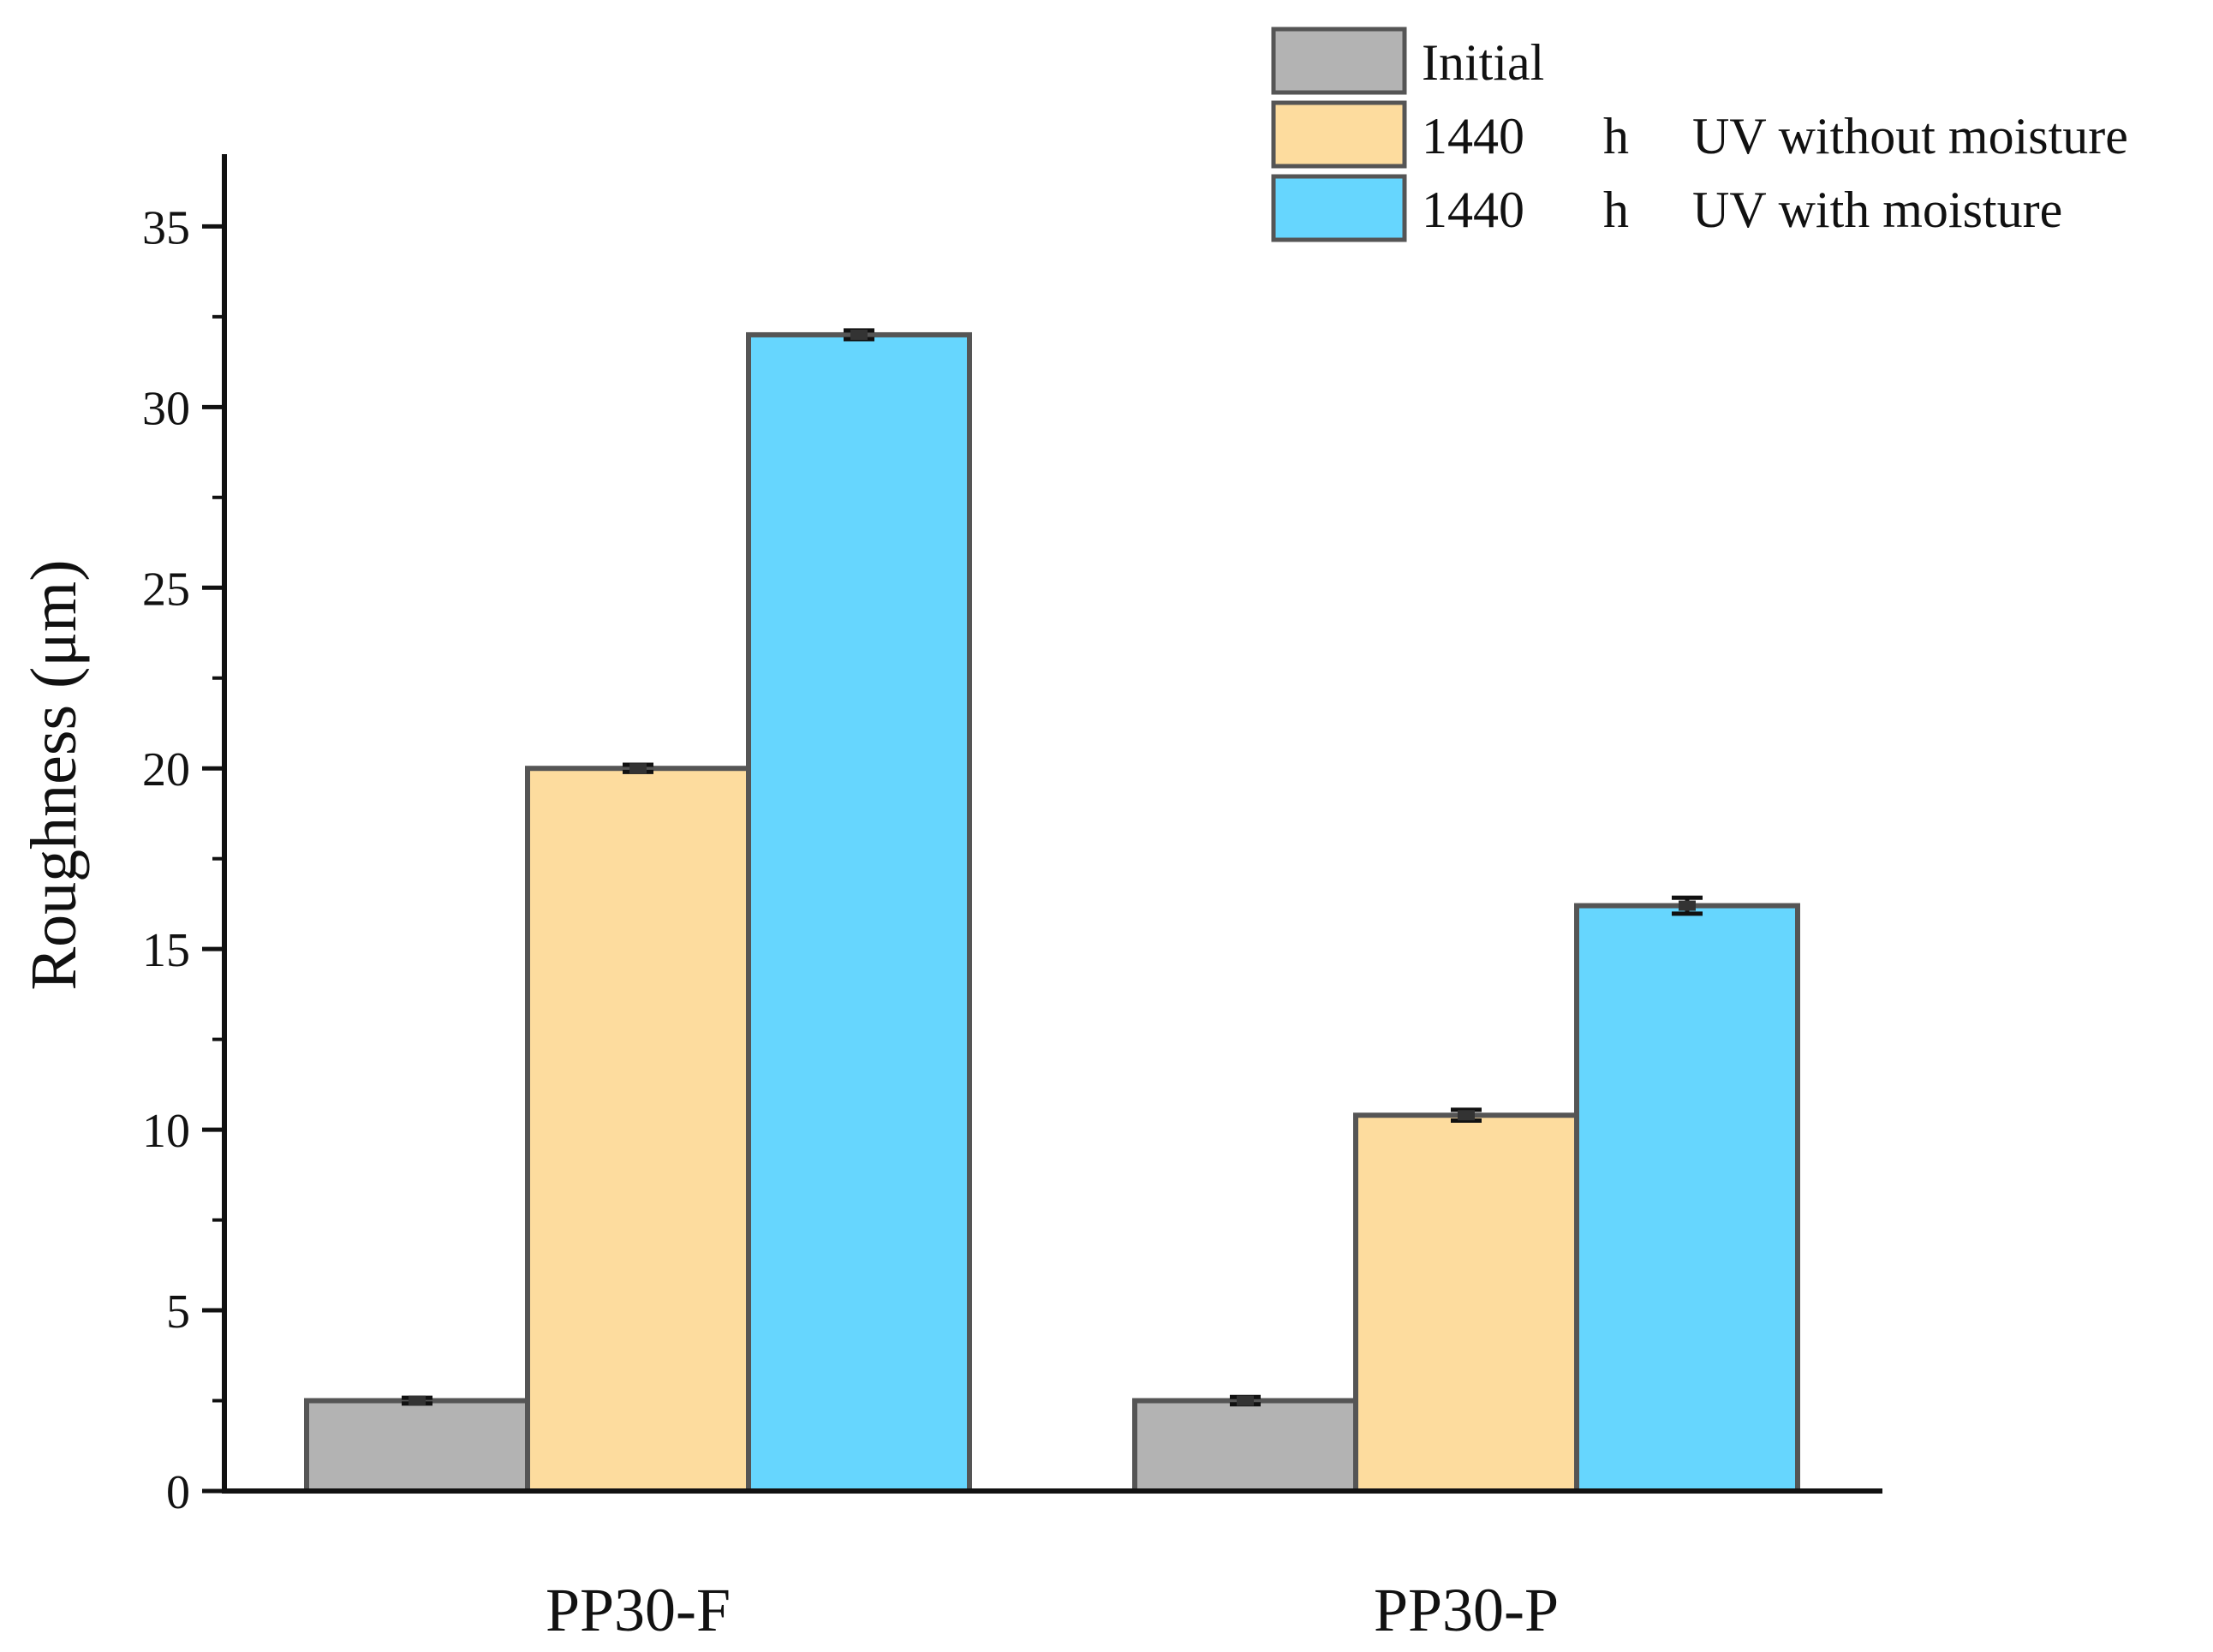  What do you see at coordinates (1052, 1610) in the screenshot?
I see `x-category-labels: PP30-F PP30-P` at bounding box center [1052, 1610].